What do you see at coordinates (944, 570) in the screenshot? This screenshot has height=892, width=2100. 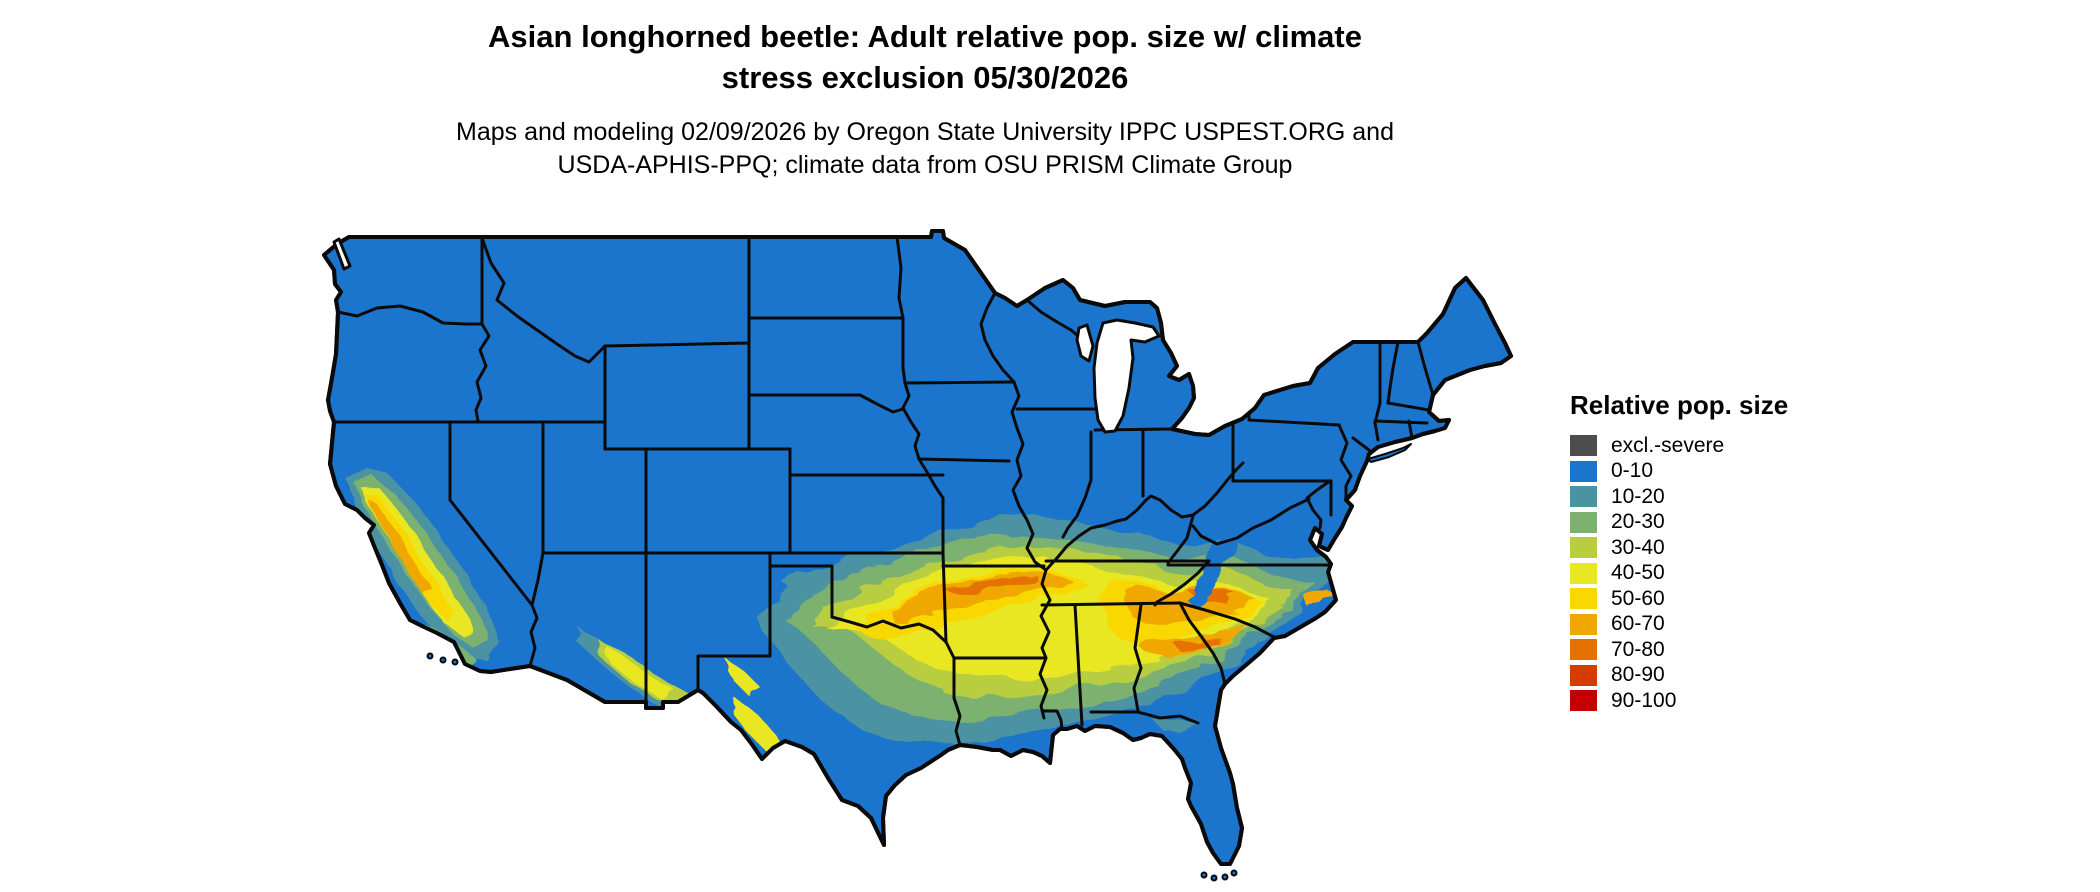 I see `border-ks-ok-mo-east` at bounding box center [944, 570].